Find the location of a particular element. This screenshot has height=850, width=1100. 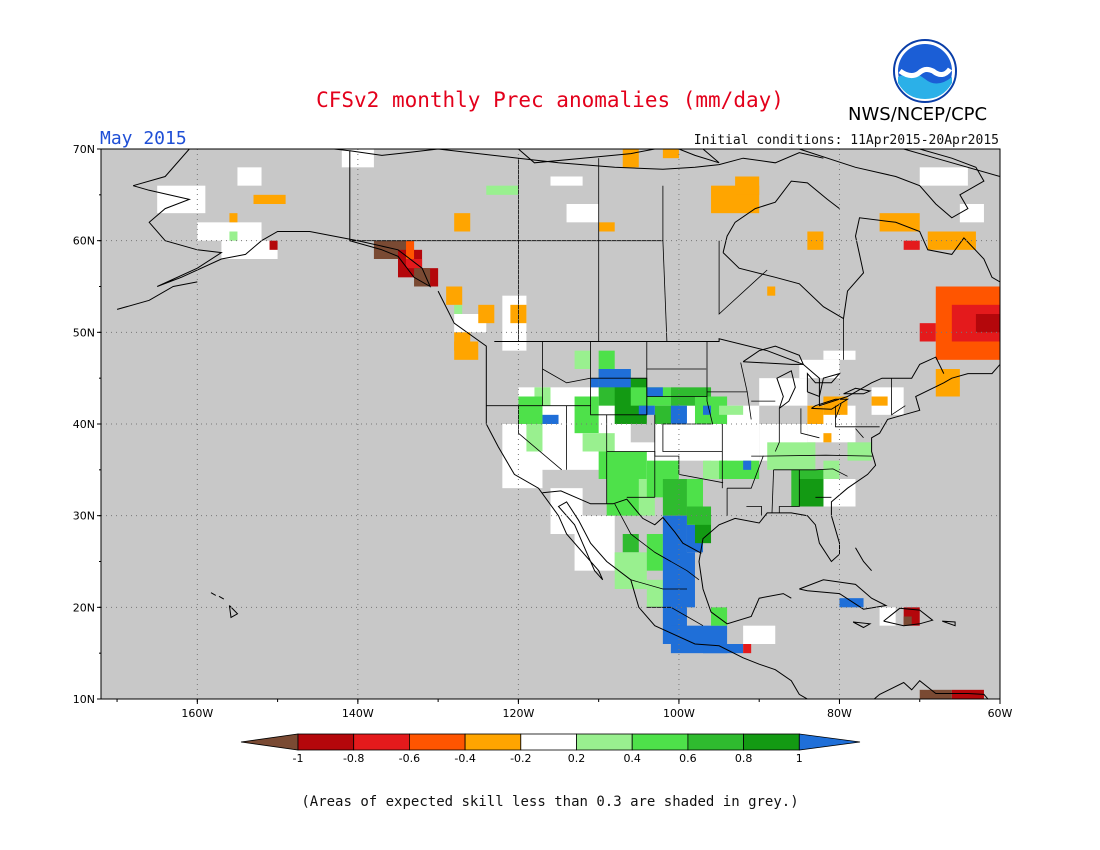

colorbar-tick-label: 0.2 is located at coordinates (577, 758).